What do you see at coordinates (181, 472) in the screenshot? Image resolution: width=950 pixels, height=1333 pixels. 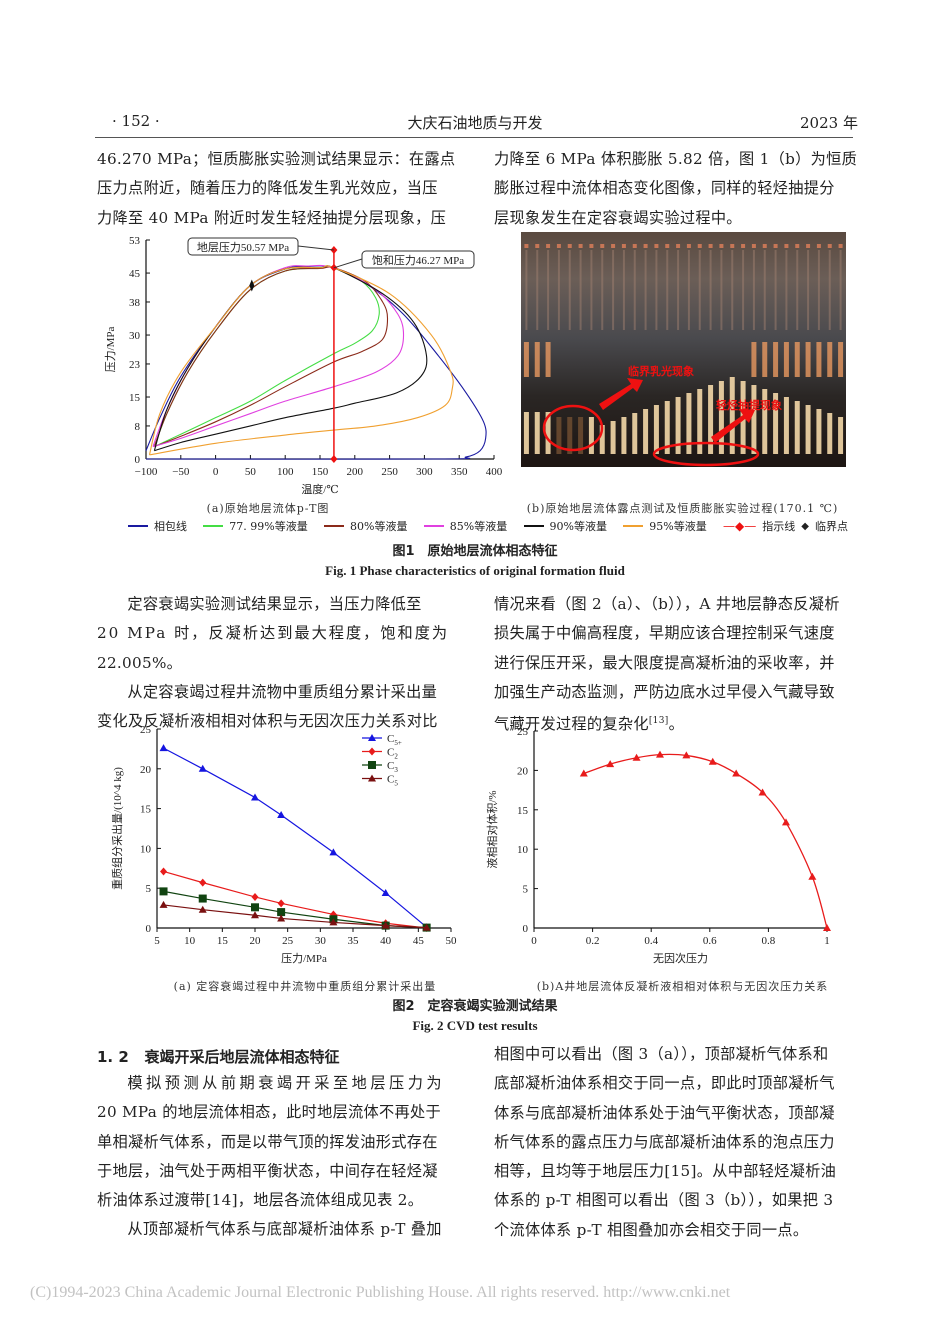 I see `svg-text: −50` at bounding box center [181, 472].